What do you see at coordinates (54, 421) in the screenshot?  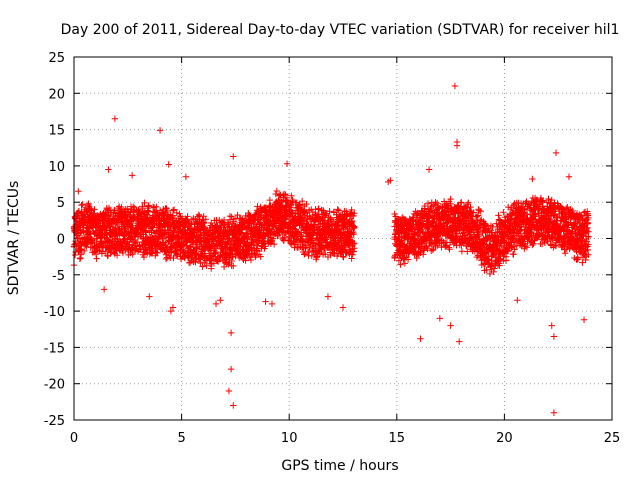 I see `y-tick-label: -25` at bounding box center [54, 421].